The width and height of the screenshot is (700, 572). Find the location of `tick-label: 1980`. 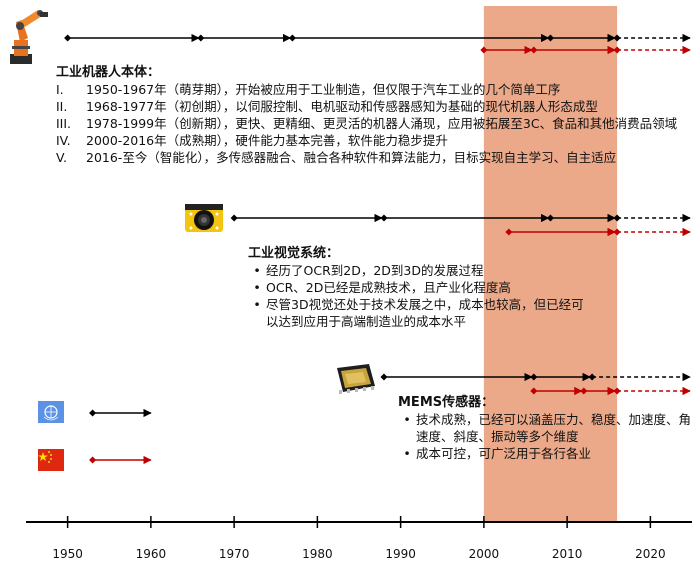

tick-label: 1980 is located at coordinates (317, 554).